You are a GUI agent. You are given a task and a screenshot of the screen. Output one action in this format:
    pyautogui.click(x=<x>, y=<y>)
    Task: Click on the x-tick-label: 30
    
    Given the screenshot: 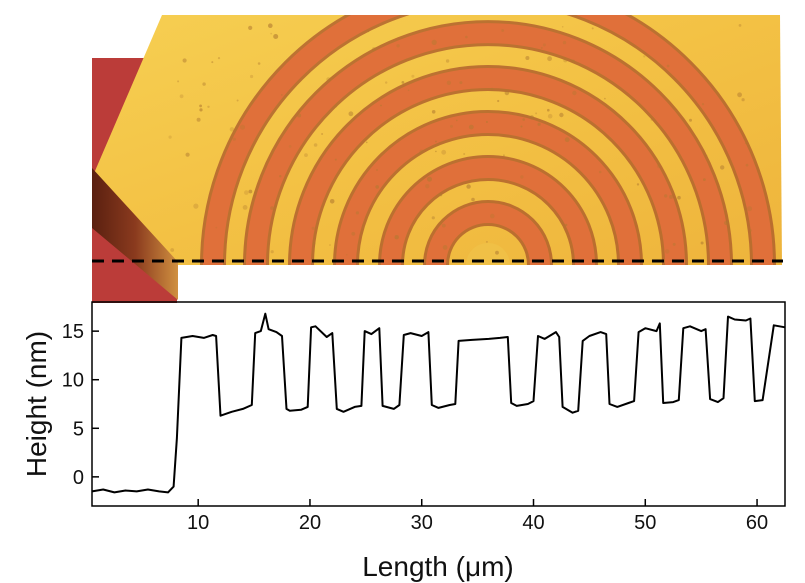 What is the action you would take?
    pyautogui.click(x=422, y=523)
    